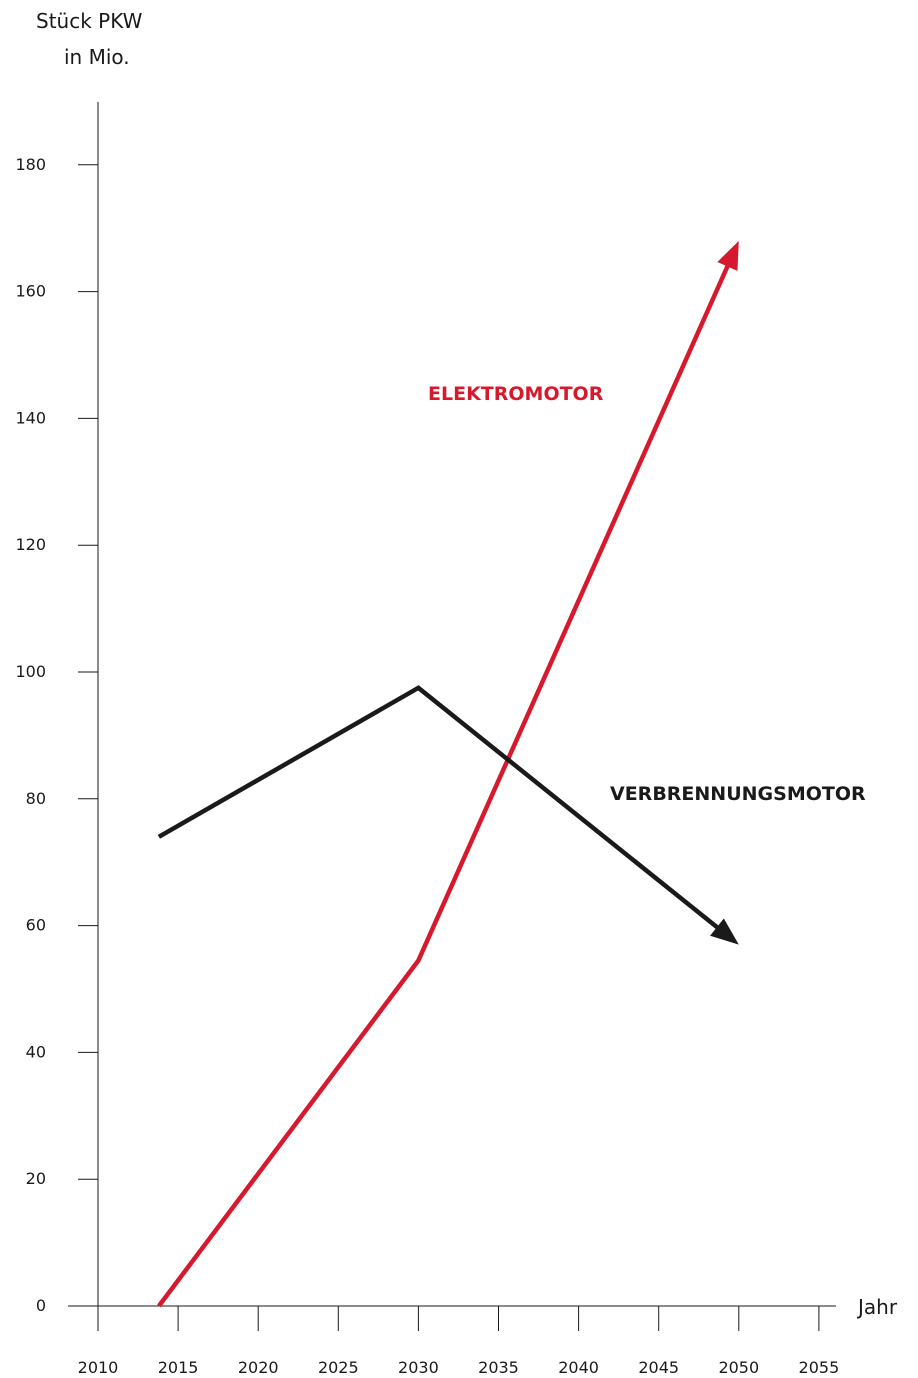 The image size is (918, 1378). What do you see at coordinates (516, 394) in the screenshot?
I see `series-label-elektromotor: ELEKTROMOTOR` at bounding box center [516, 394].